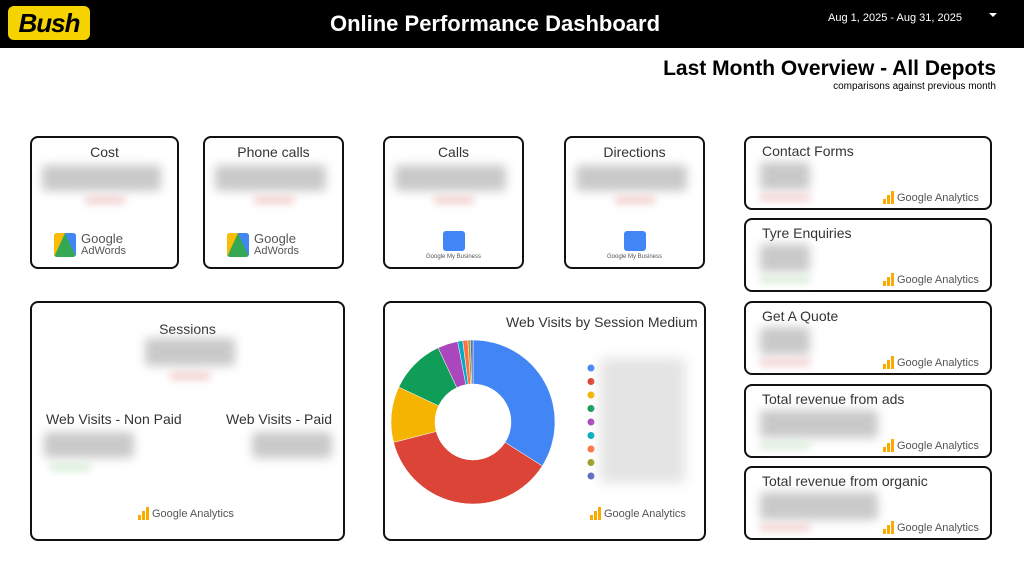  I want to click on header-bar, so click(512, 24).